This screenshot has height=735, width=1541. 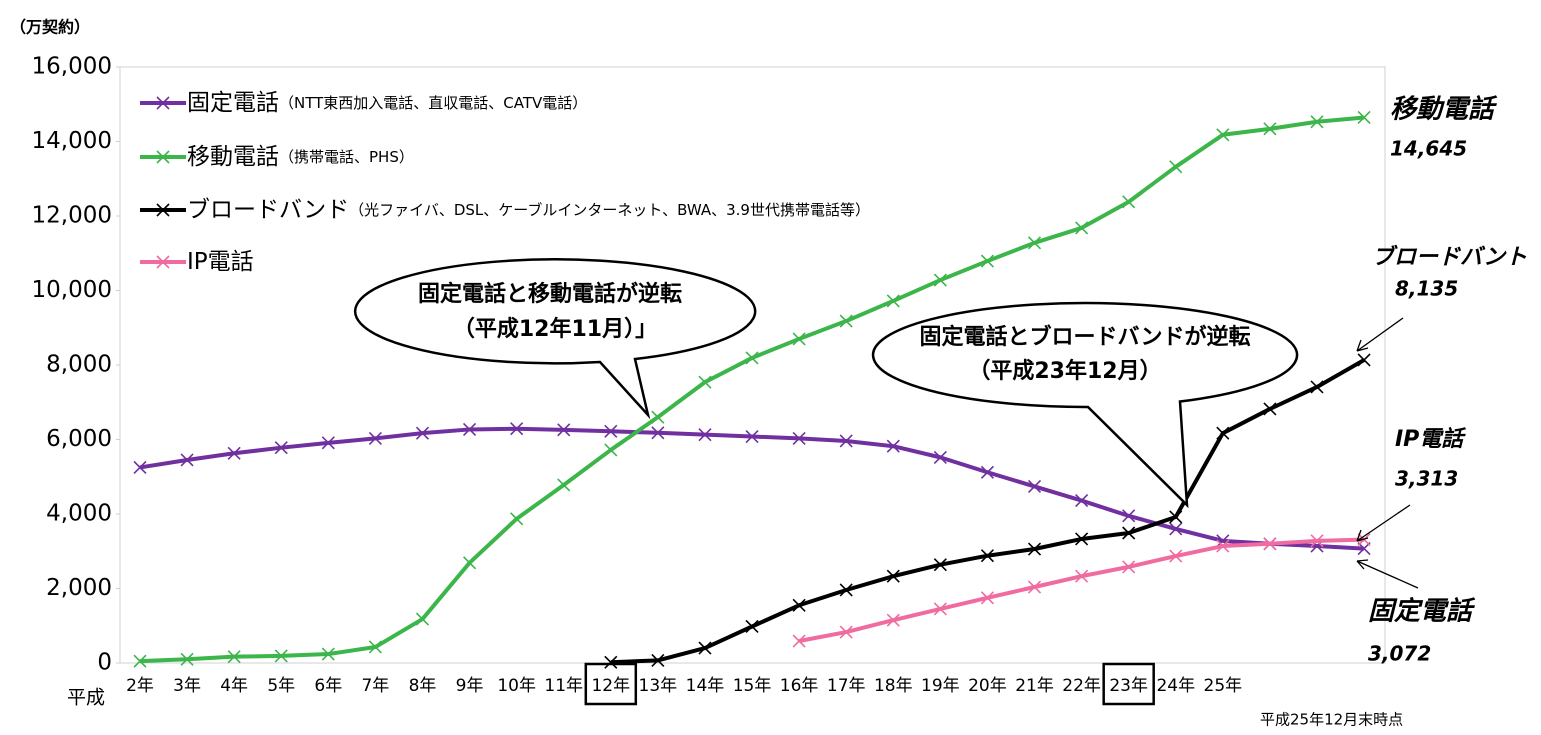 I want to click on y-tick-label: 12,000, so click(x=72, y=216).